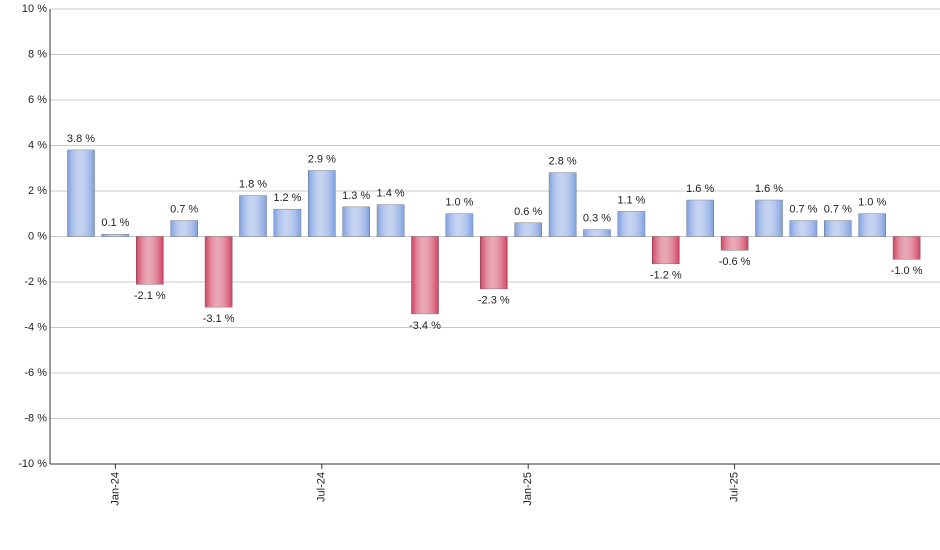 The width and height of the screenshot is (940, 550). Describe the element at coordinates (35, 282) in the screenshot. I see `y-tick-label: -2 %` at that location.